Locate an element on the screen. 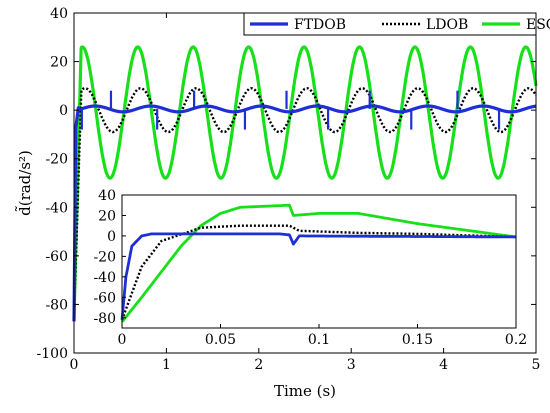  y-tick-label: 0 is located at coordinates (63, 111).